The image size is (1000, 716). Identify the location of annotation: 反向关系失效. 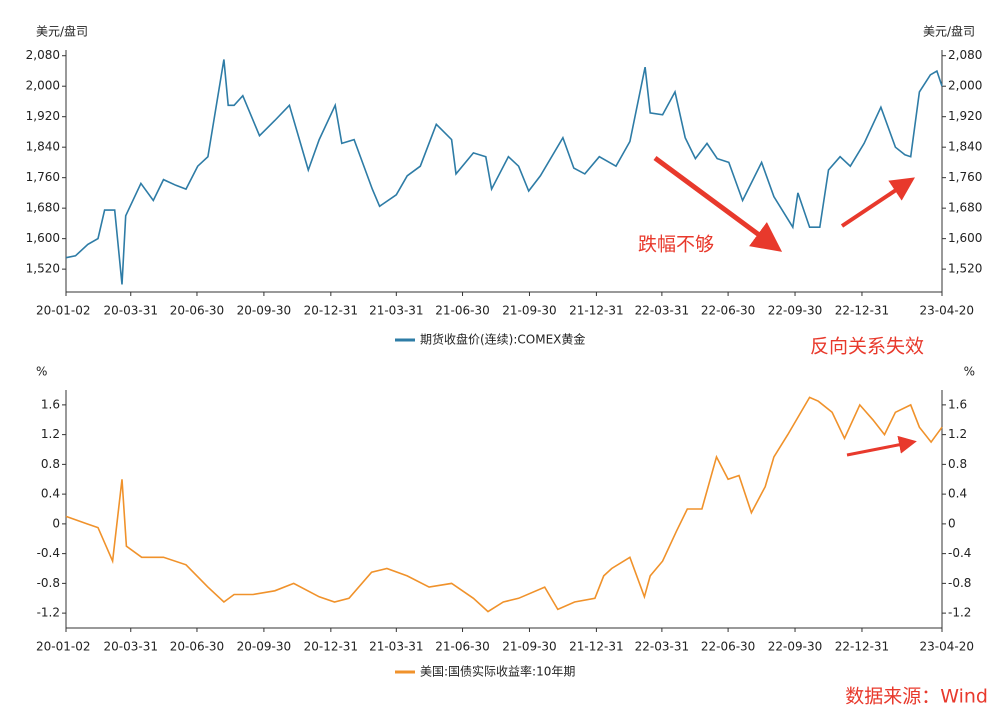
(867, 347).